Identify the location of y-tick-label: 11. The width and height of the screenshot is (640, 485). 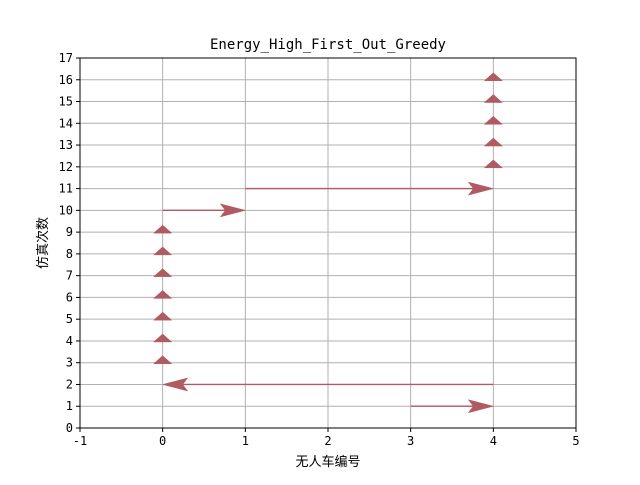
(66, 189).